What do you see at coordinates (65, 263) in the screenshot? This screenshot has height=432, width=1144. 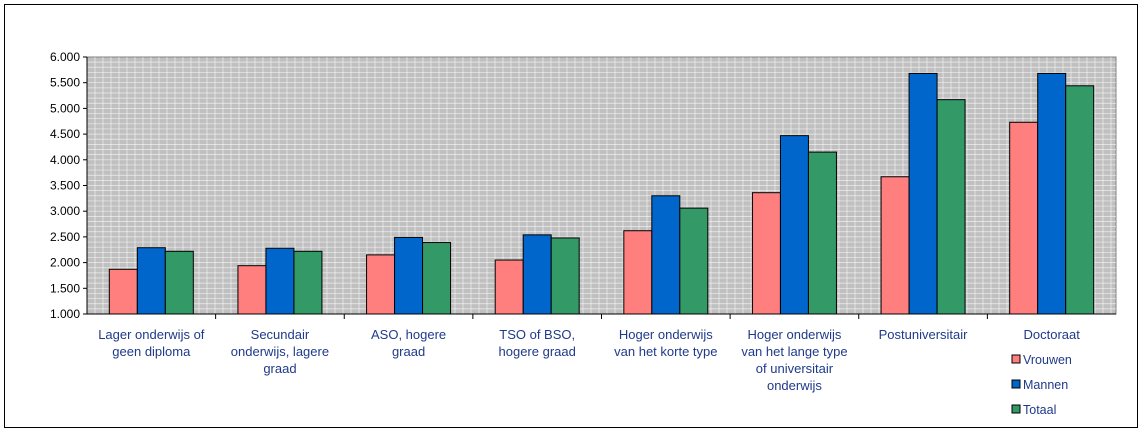 I see `y-tick-label: 2.000` at bounding box center [65, 263].